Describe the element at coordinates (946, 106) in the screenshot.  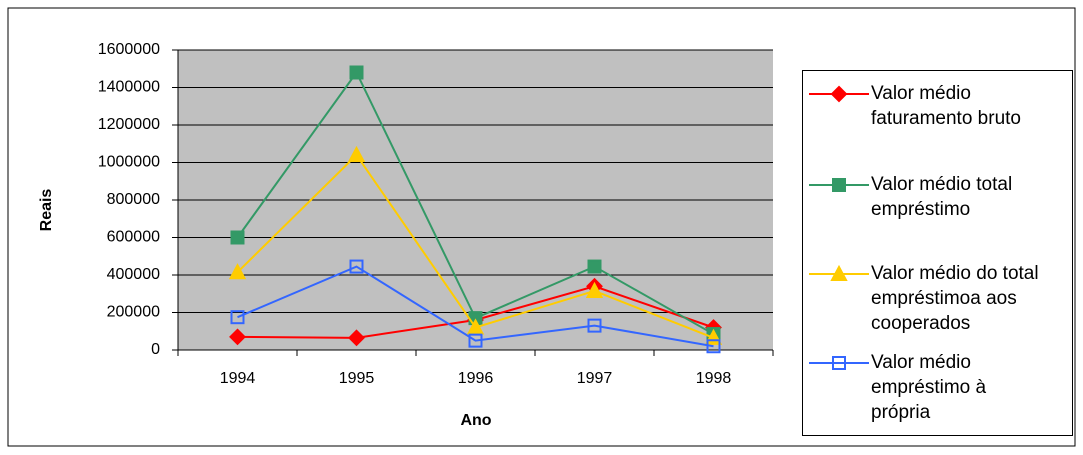
I see `legend-label: Valor médio faturamento bruto` at that location.